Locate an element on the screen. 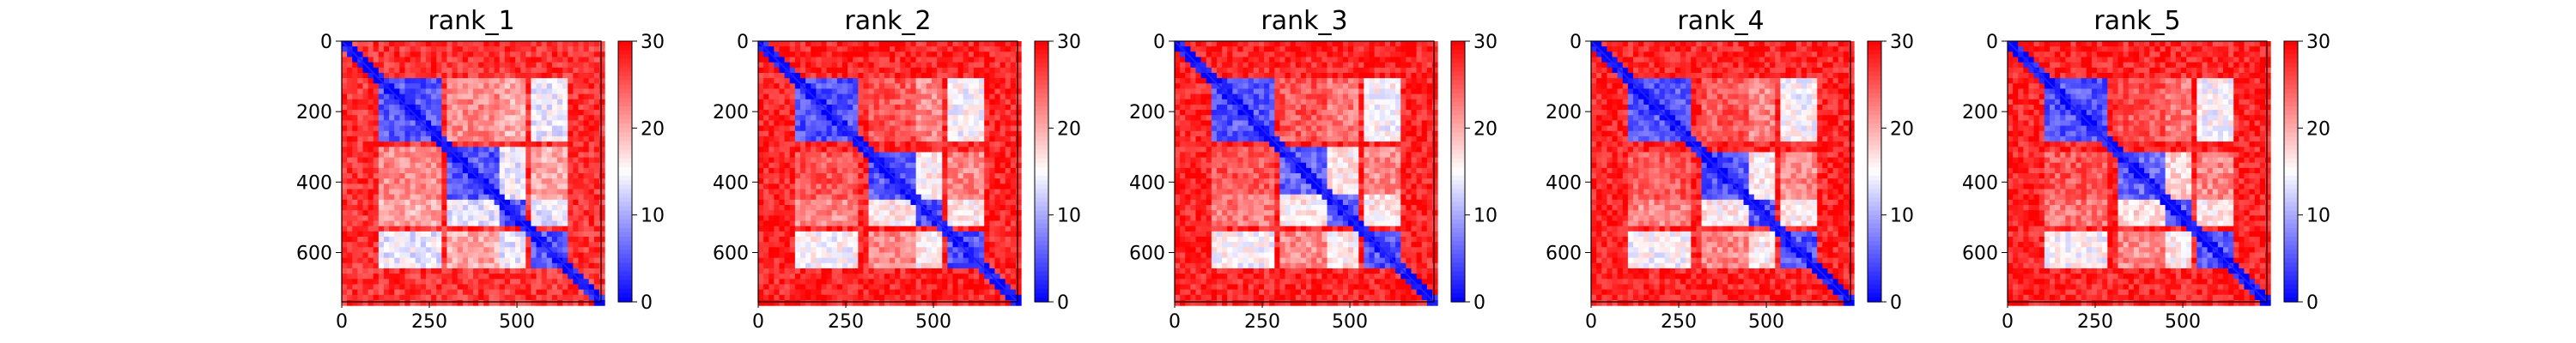 This screenshot has height=343, width=2576. x-tick-label: 0 is located at coordinates (342, 322).